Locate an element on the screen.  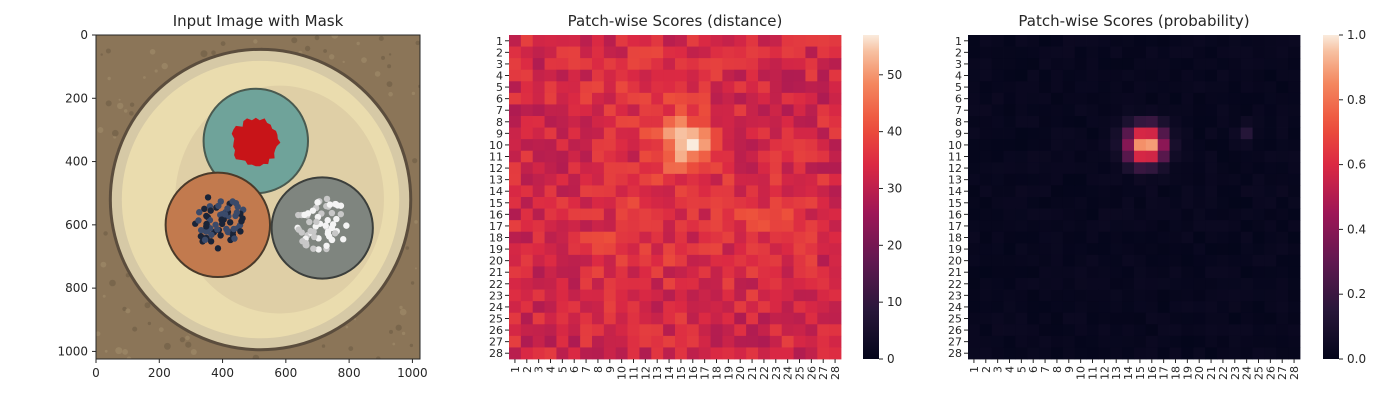
colorbar-tick-label: 0 is located at coordinates (891, 359).